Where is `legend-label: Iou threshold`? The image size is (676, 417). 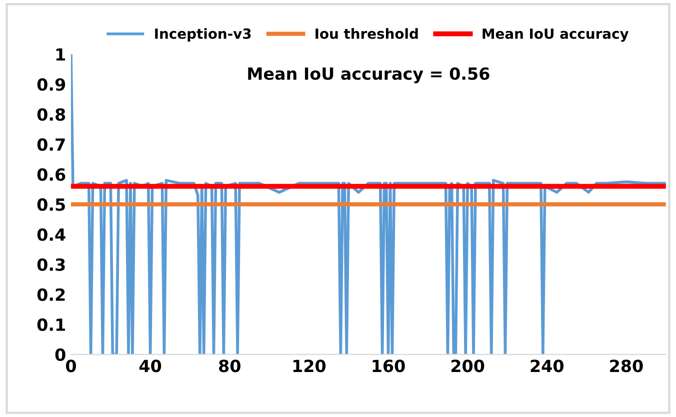 legend-label: Iou threshold is located at coordinates (367, 33).